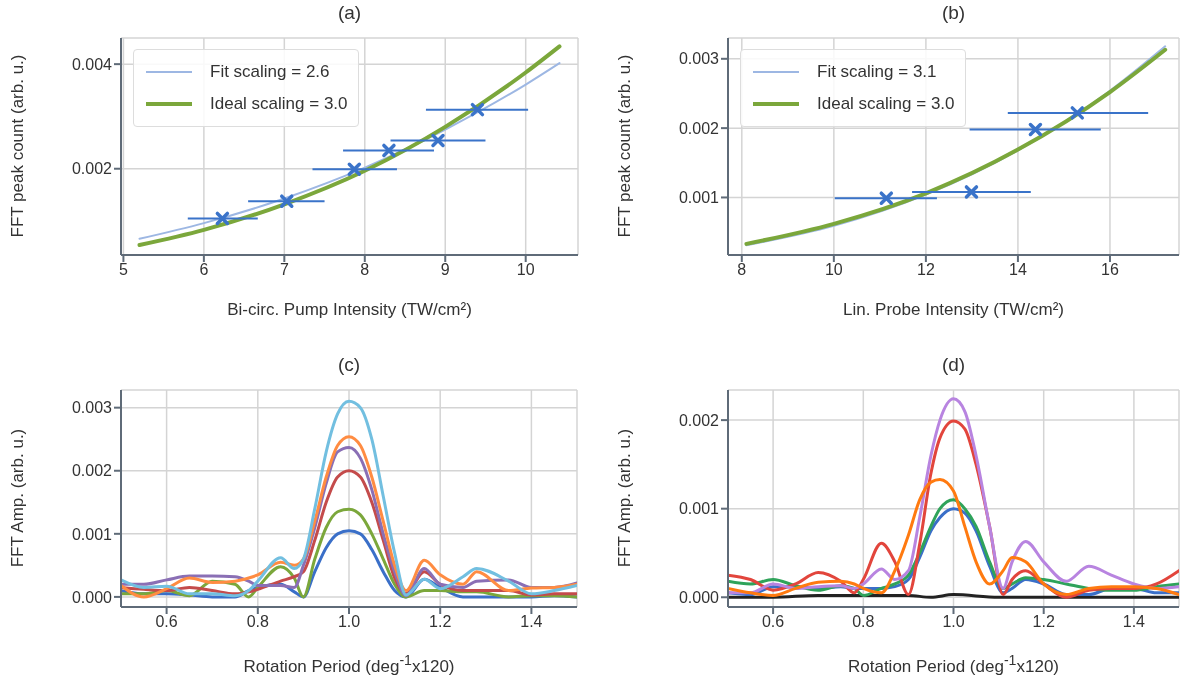 This screenshot has height=696, width=1182. Describe the element at coordinates (877, 72) in the screenshot. I see `legend-label: Fit scaling = 3.1` at that location.